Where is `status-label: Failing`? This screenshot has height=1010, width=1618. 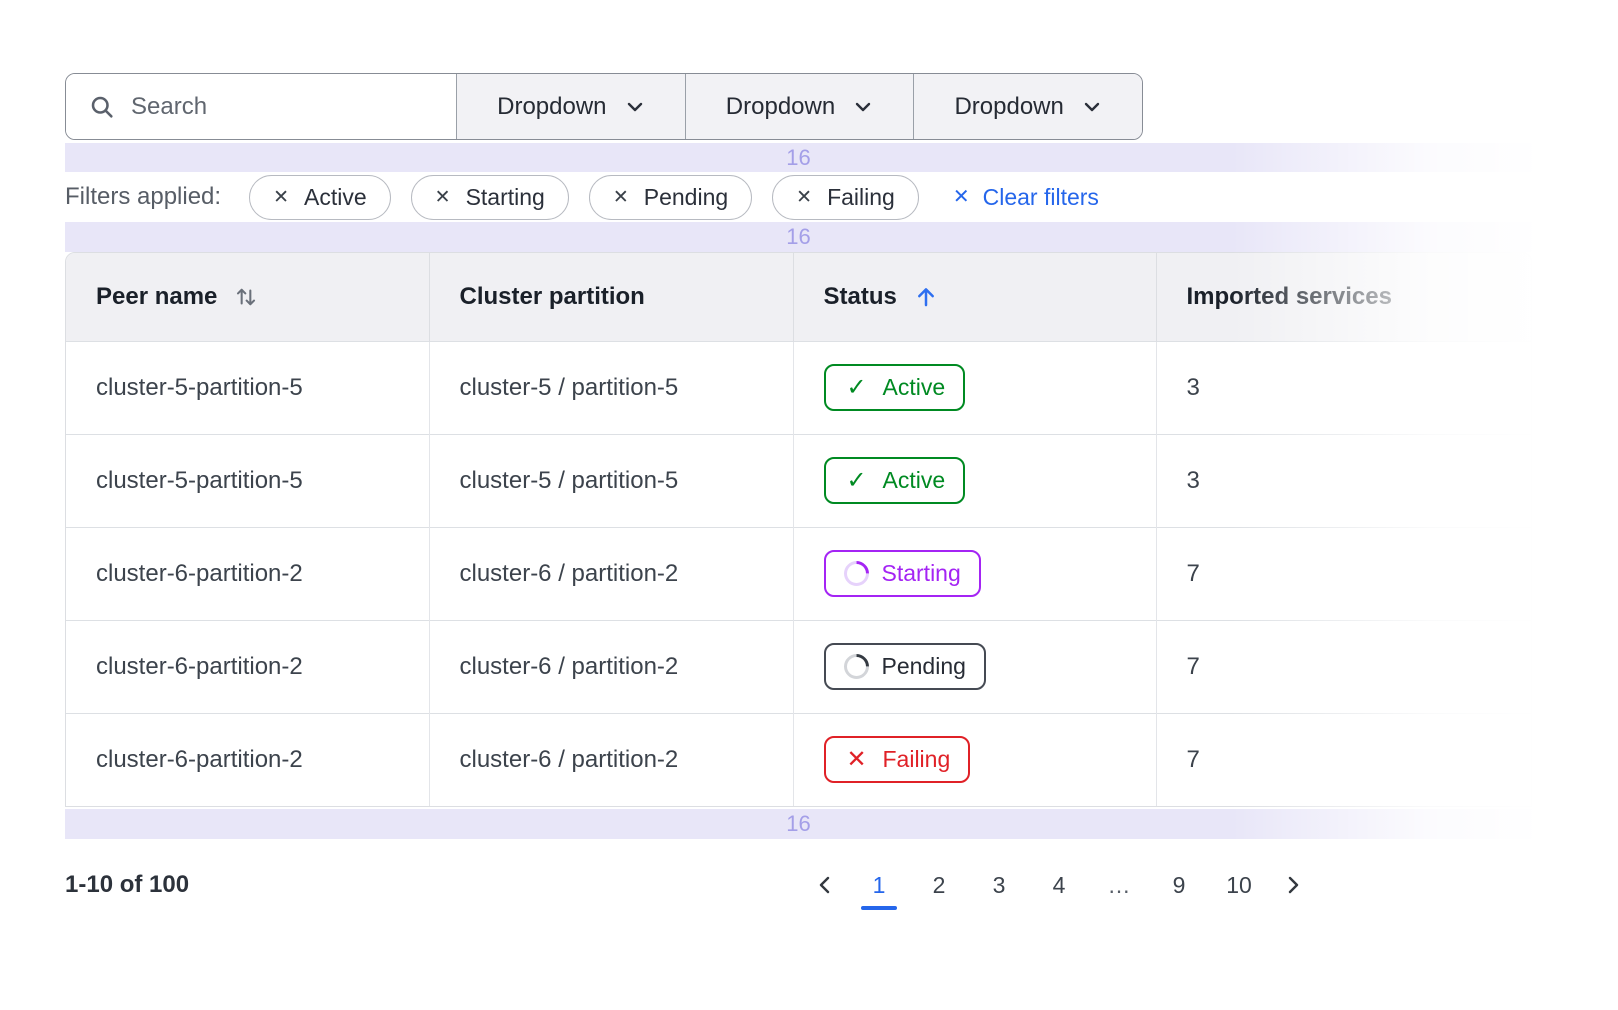 status-label: Failing is located at coordinates (916, 759).